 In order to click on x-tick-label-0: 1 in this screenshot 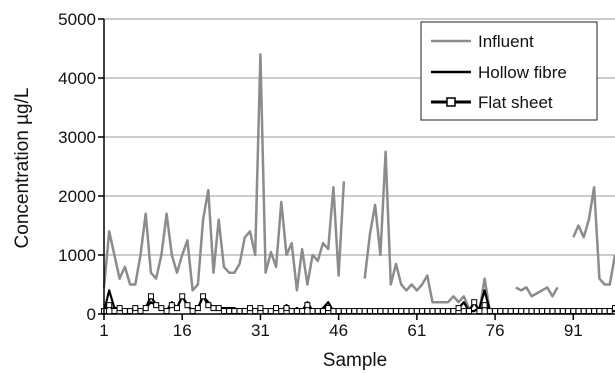, I will do `click(103, 330)`.